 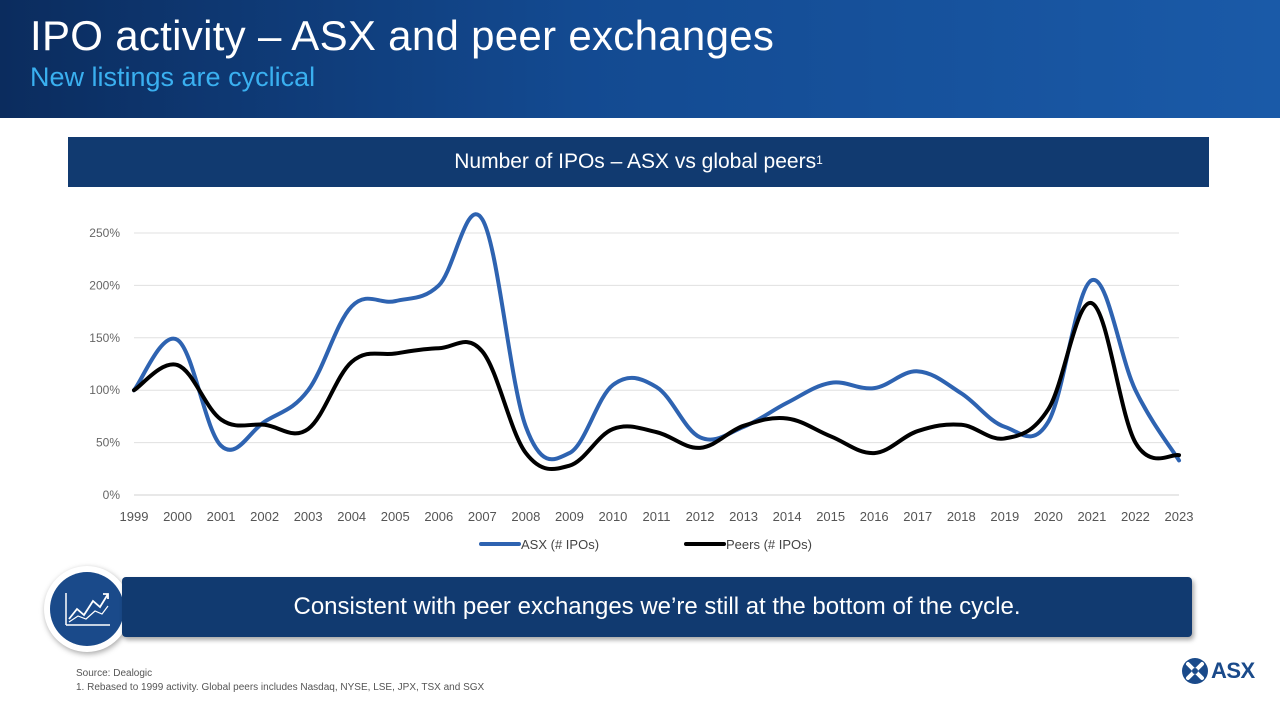 What do you see at coordinates (1004, 516) in the screenshot?
I see `x-tick-label: 2019` at bounding box center [1004, 516].